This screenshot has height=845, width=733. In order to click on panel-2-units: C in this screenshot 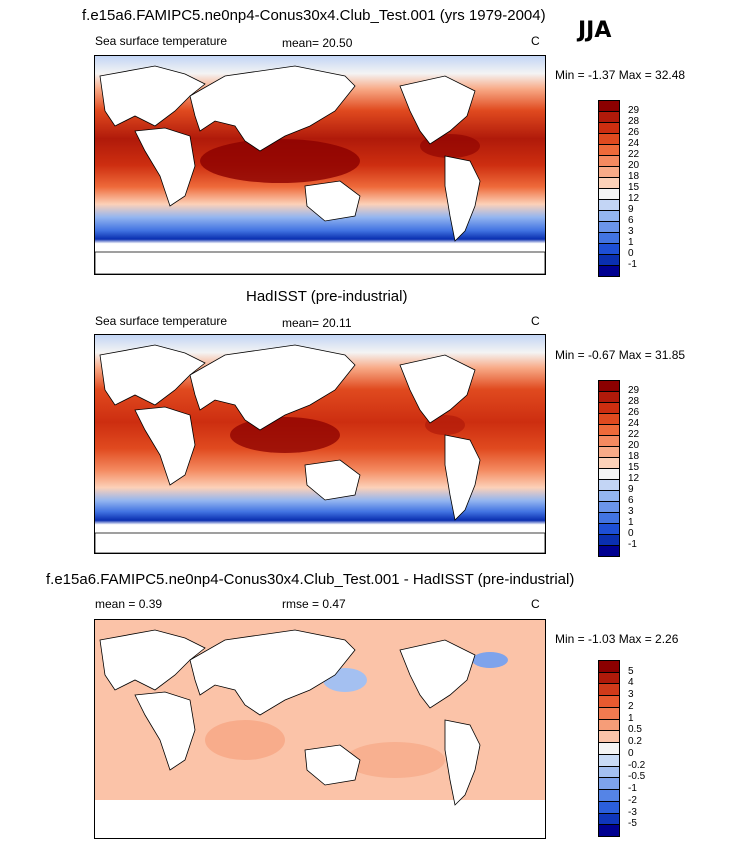, I will do `click(535, 321)`.